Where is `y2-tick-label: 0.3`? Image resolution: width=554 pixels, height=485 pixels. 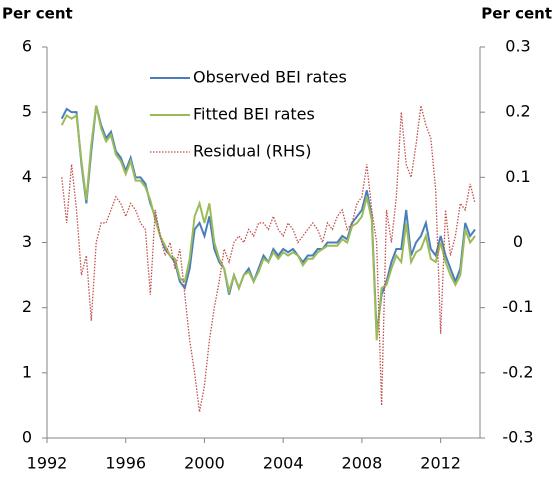 y2-tick-label: 0.3 is located at coordinates (517, 46).